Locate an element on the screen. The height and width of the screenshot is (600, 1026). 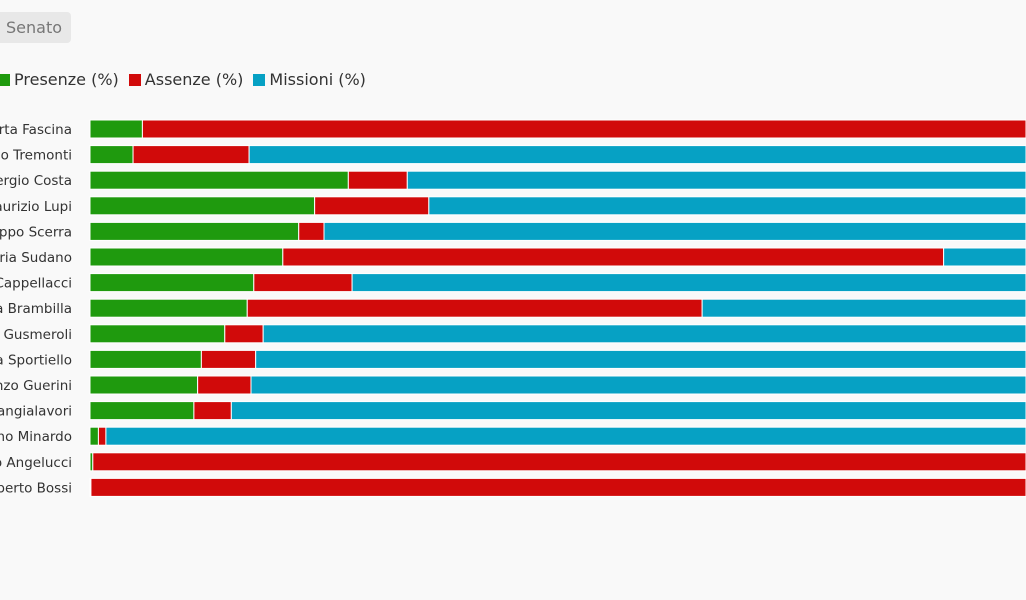
y-tick-label: o Gusmeroli is located at coordinates (36, 335).